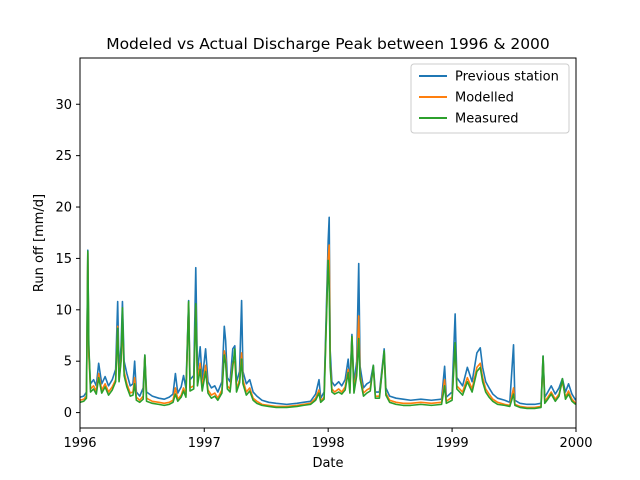 Image resolution: width=640 pixels, height=480 pixels. What do you see at coordinates (63, 208) in the screenshot?
I see `y-tick-label: 20` at bounding box center [63, 208].